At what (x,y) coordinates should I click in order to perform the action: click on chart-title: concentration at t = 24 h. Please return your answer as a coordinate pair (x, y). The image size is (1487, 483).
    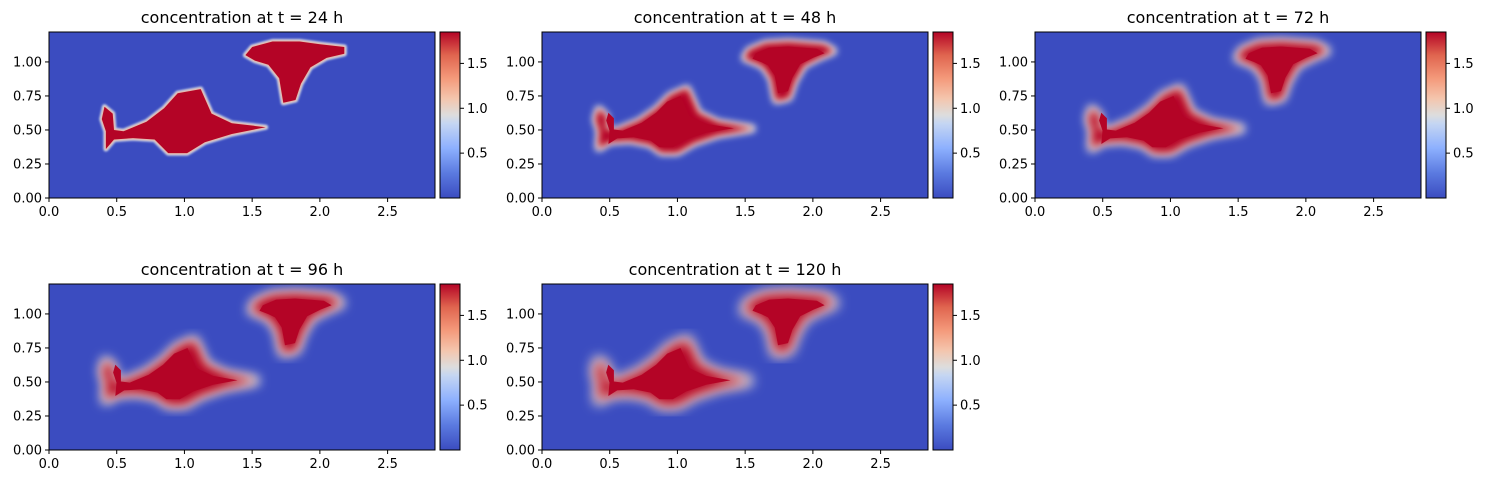
    Looking at the image, I should click on (242, 17).